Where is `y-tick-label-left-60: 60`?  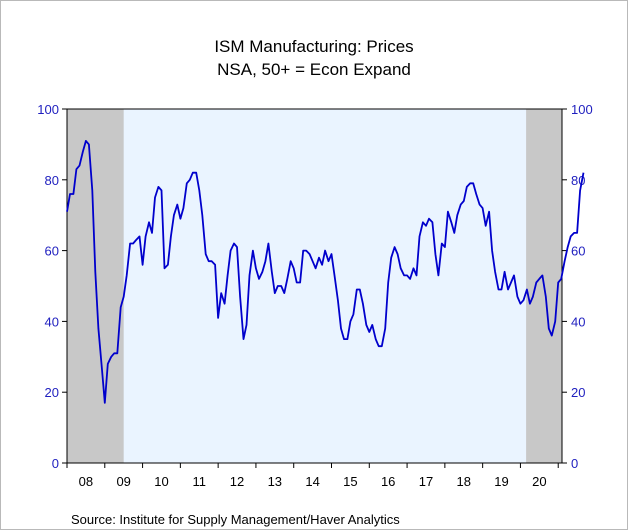
y-tick-label-left-60: 60 is located at coordinates (52, 251).